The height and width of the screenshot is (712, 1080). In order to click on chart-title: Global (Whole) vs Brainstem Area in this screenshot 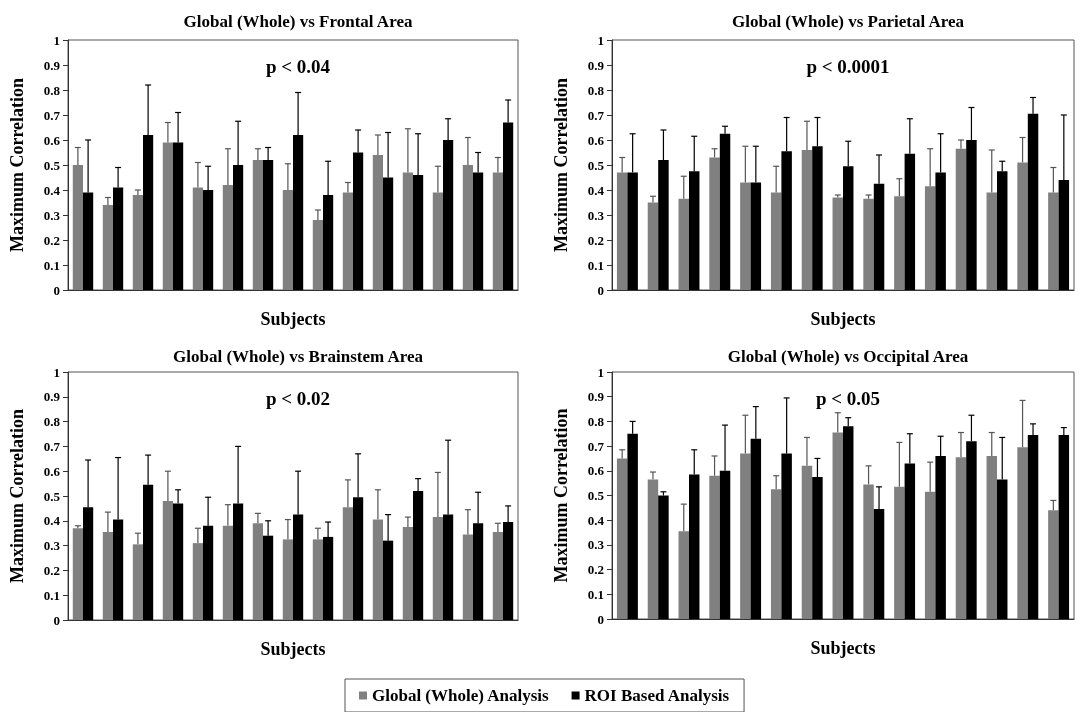, I will do `click(298, 356)`.